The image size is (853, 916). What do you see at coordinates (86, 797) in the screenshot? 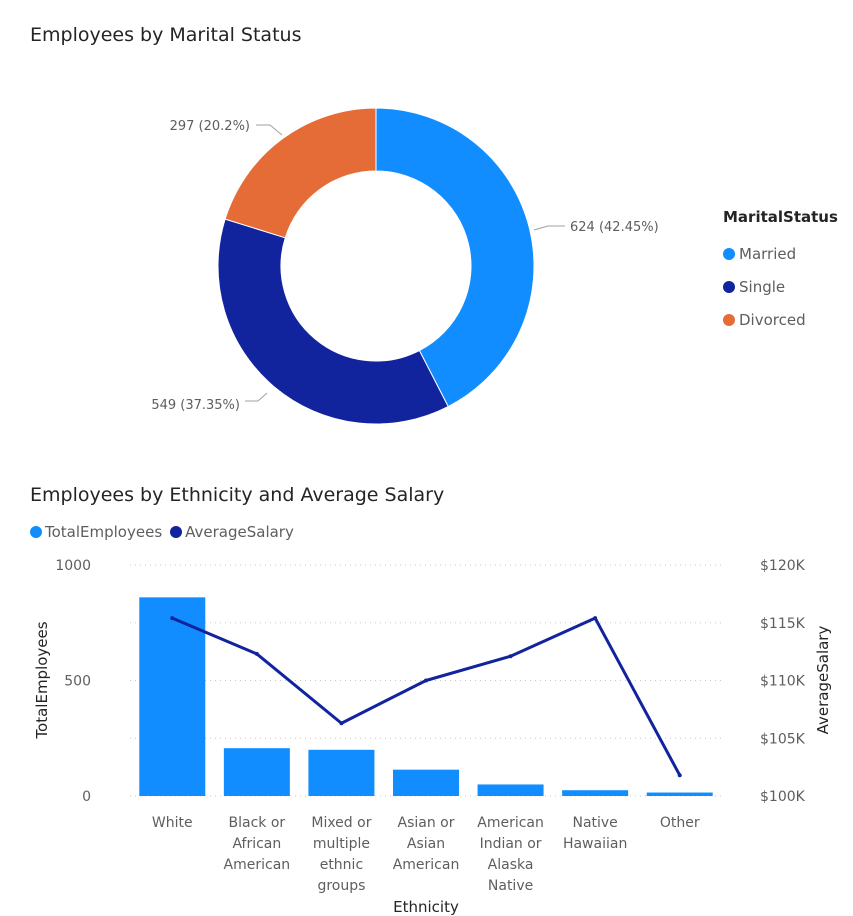
I see `y-tick-label: 0` at bounding box center [86, 797].